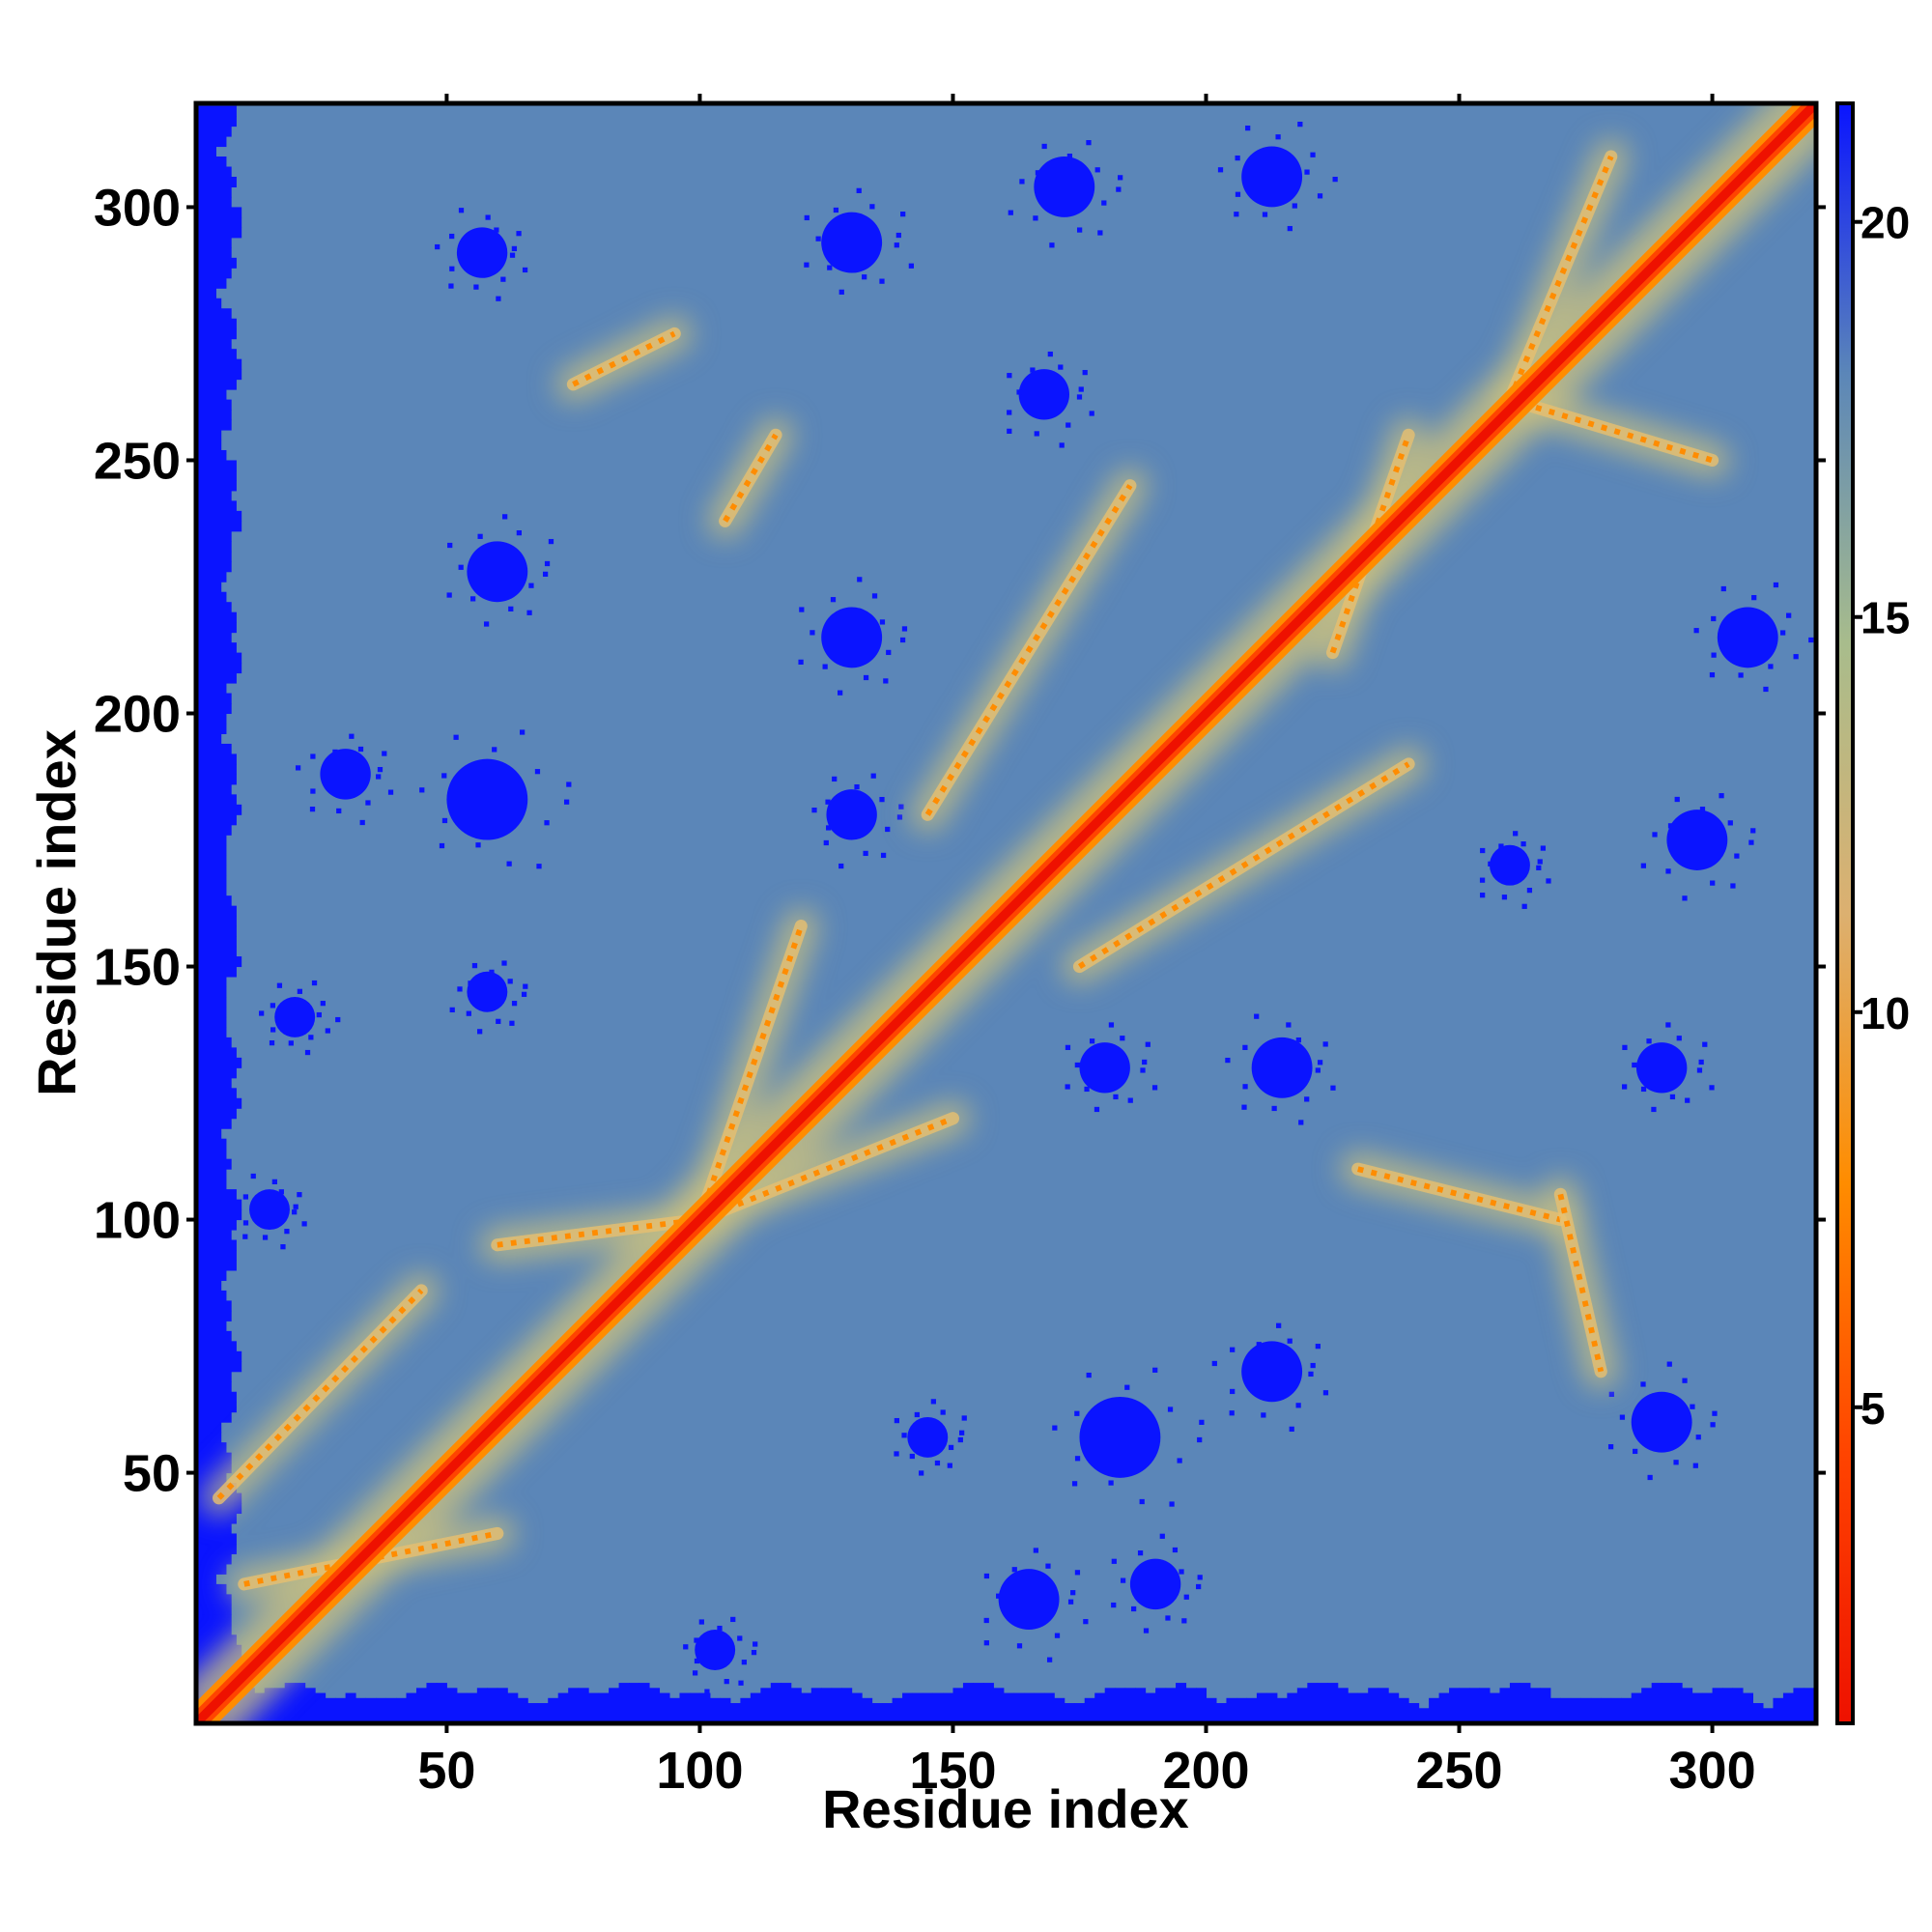 This screenshot has width=1932, height=1932. Describe the element at coordinates (1885, 223) in the screenshot. I see `colorbar-tick-label: 20` at that location.